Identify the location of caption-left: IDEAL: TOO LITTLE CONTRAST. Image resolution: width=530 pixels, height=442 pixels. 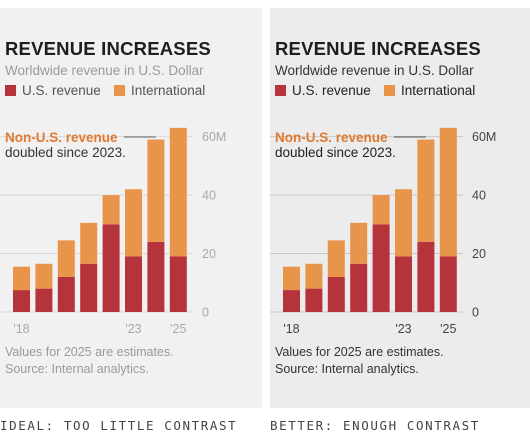
(119, 425).